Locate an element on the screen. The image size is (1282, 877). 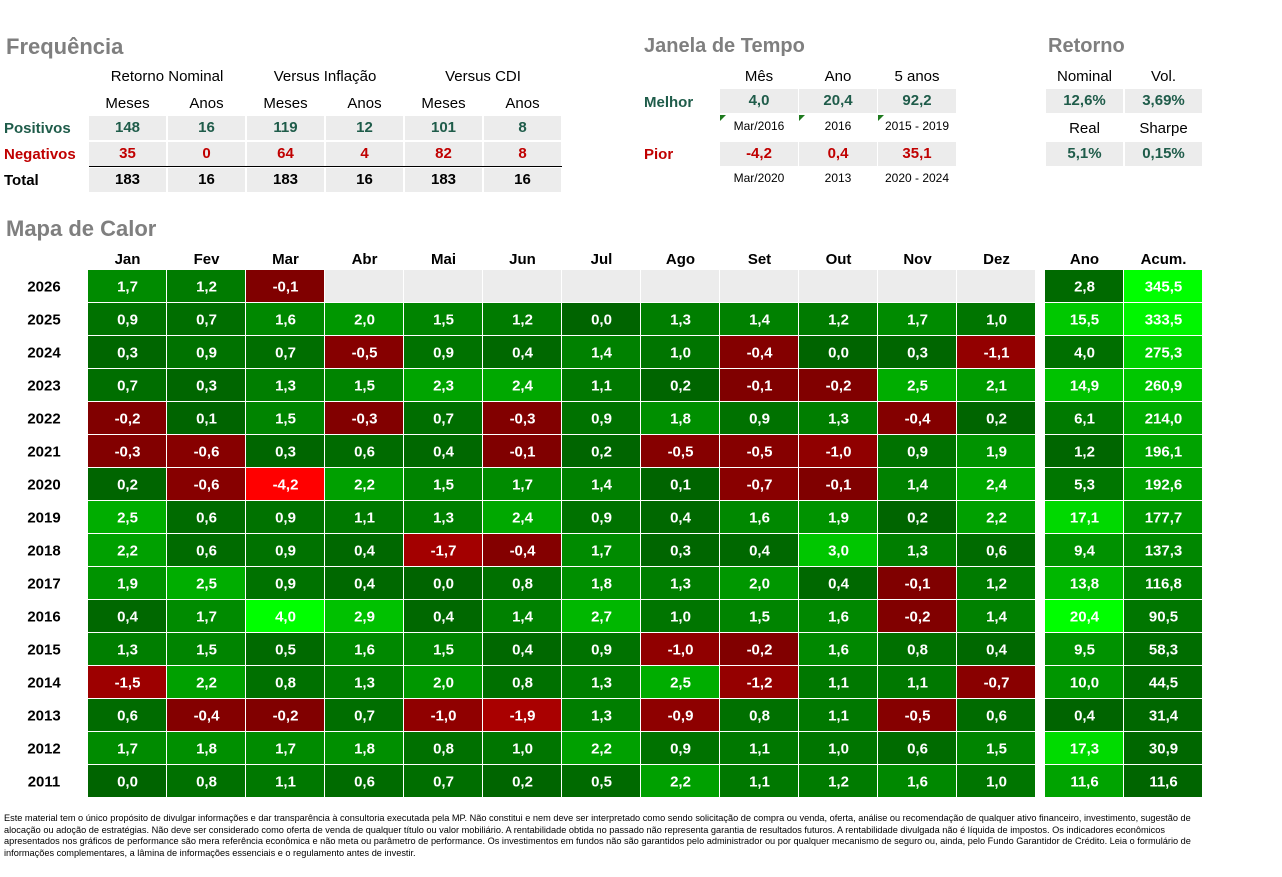
heatmap-cell-label: 1,0 is located at coordinates (996, 782).